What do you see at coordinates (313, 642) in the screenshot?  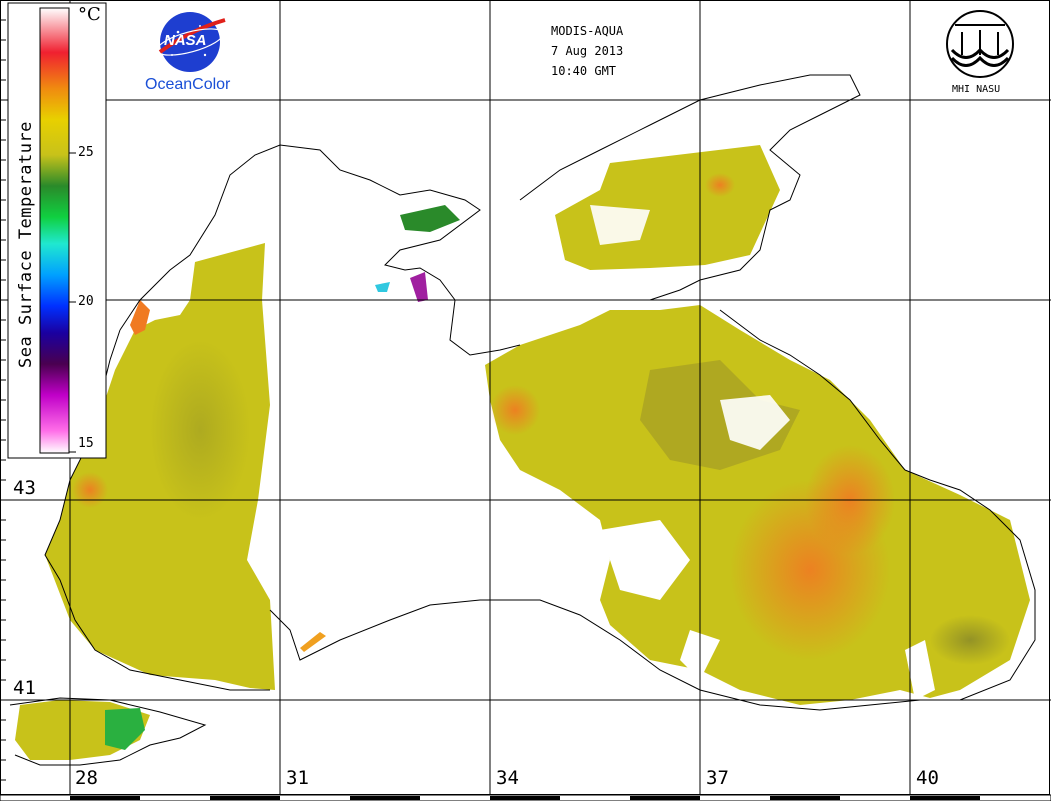 I see `narrow-warm-streak` at bounding box center [313, 642].